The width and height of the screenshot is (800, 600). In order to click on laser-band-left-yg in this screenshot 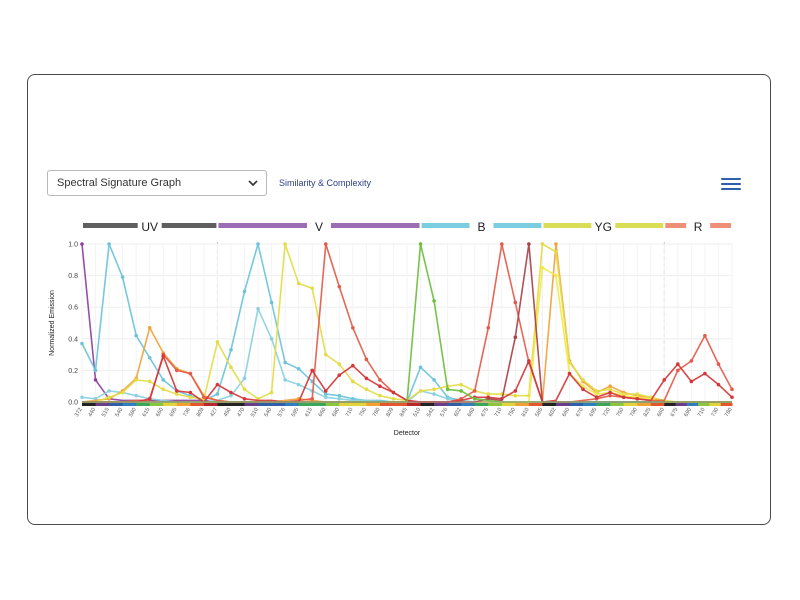, I will do `click(567, 225)`.